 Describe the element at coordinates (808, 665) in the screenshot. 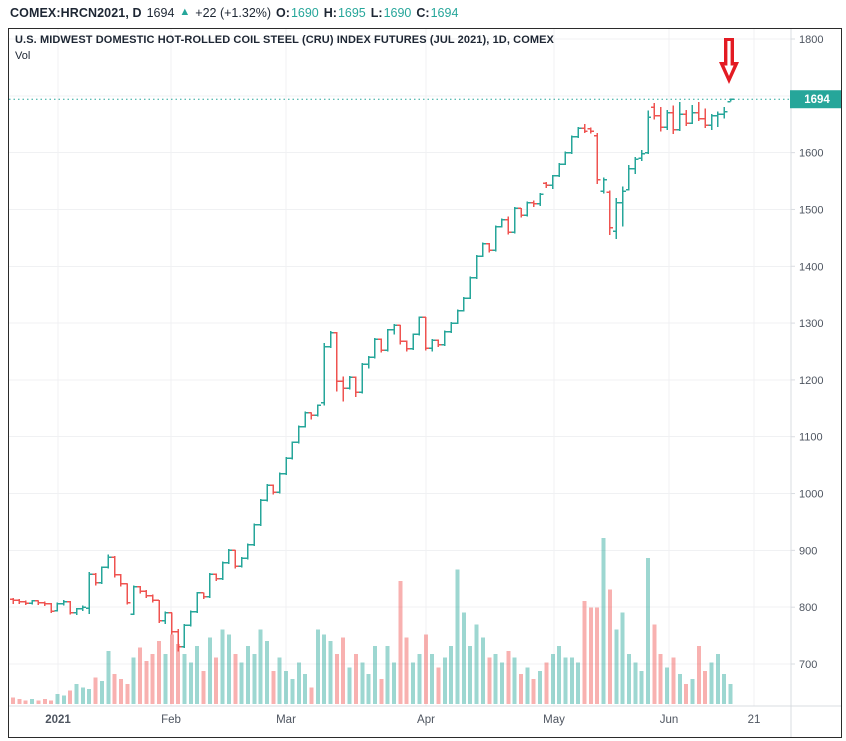

I see `svg-text: 700` at that location.